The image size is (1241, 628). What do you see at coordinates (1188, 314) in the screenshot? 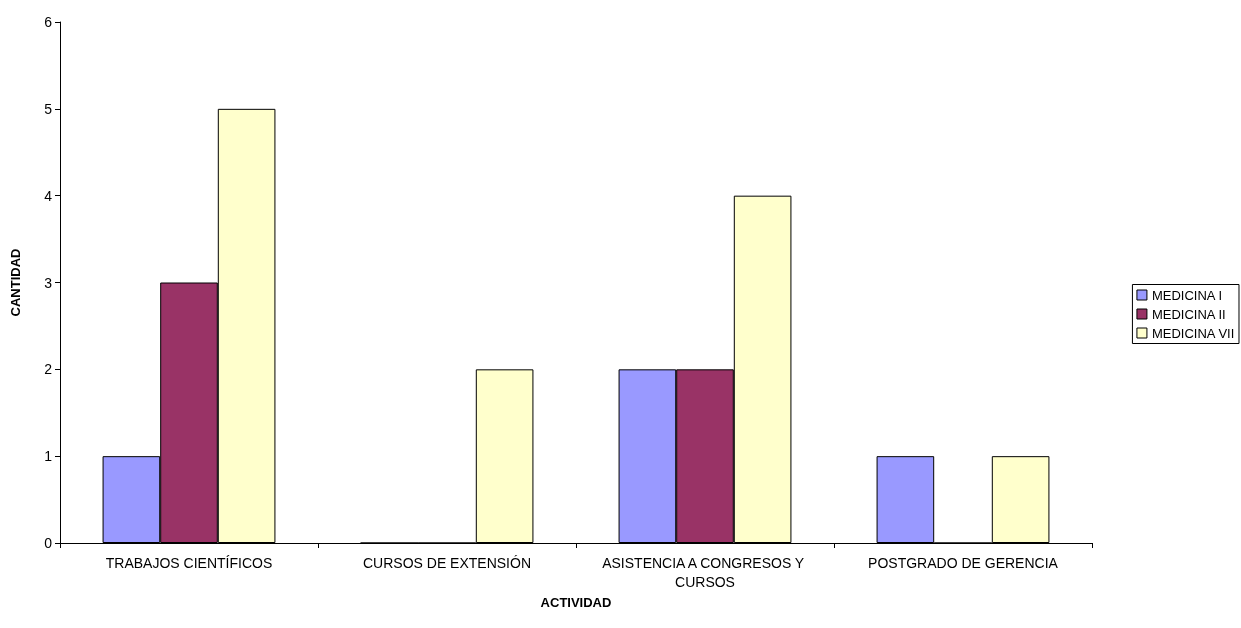
I see `legend-label: MEDICINA II` at bounding box center [1188, 314].